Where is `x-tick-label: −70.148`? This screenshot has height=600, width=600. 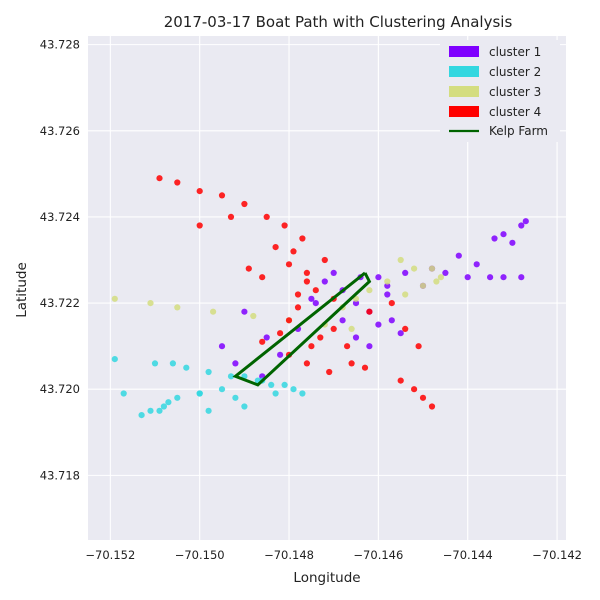
x-tick-label: −70.148 is located at coordinates (289, 555).